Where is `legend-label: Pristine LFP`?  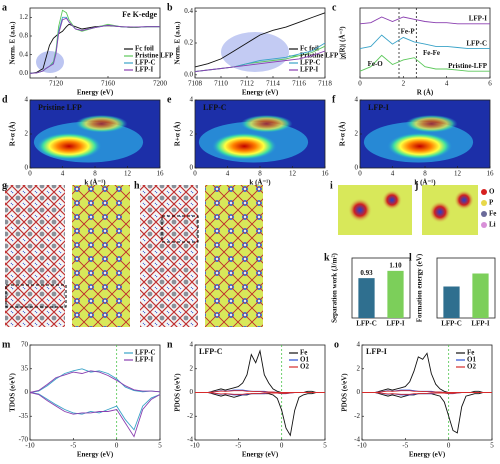
legend-label: Pristine LFP is located at coordinates (154, 56).